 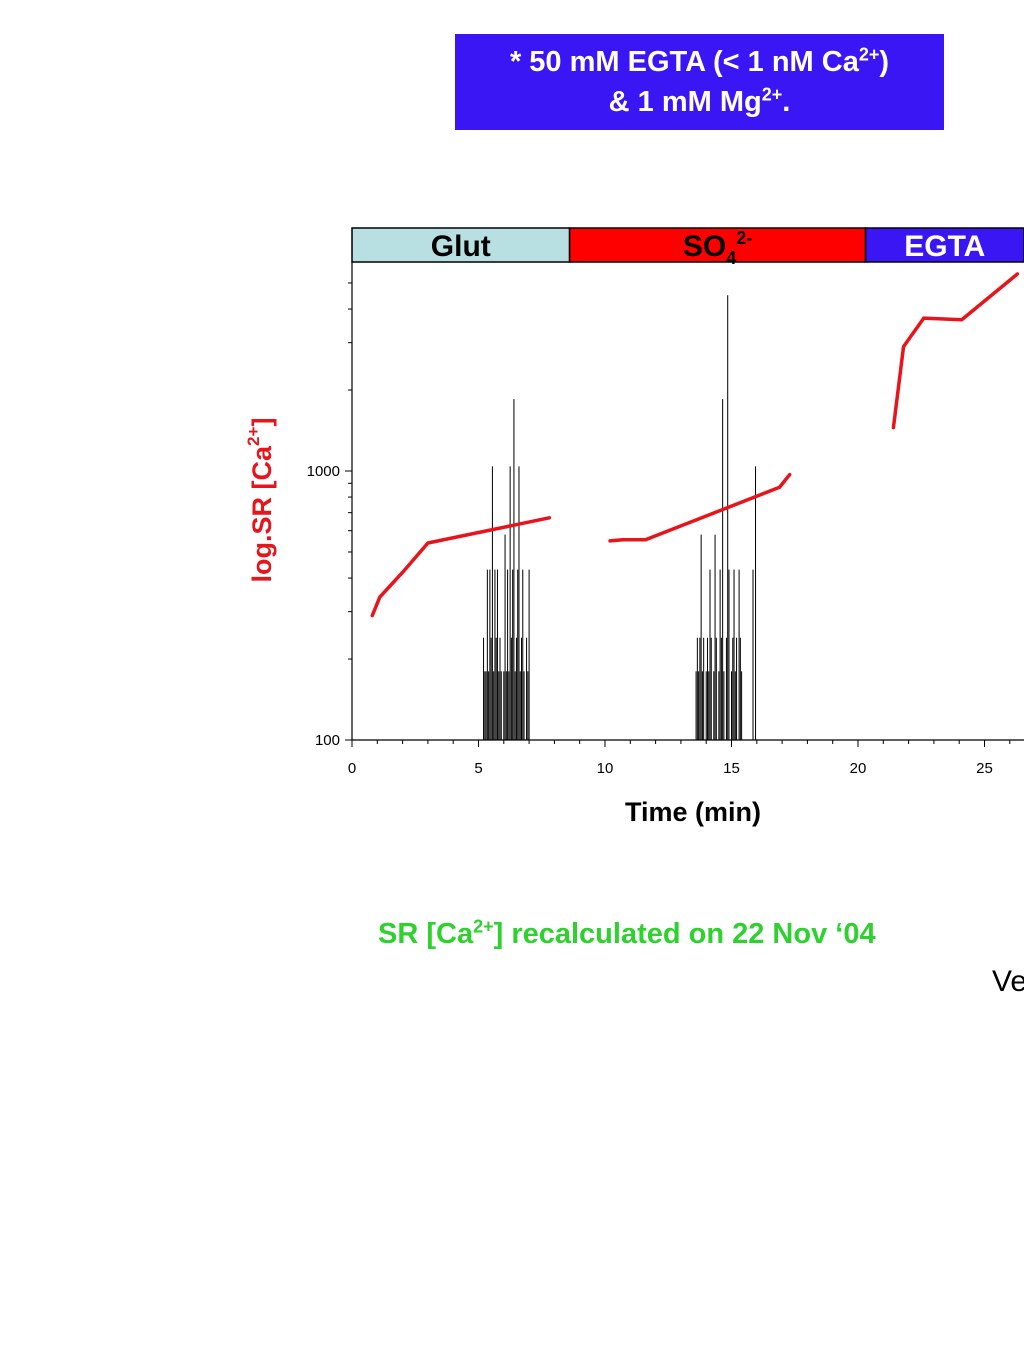 I want to click on x-tick-label: 5, so click(x=478, y=768).